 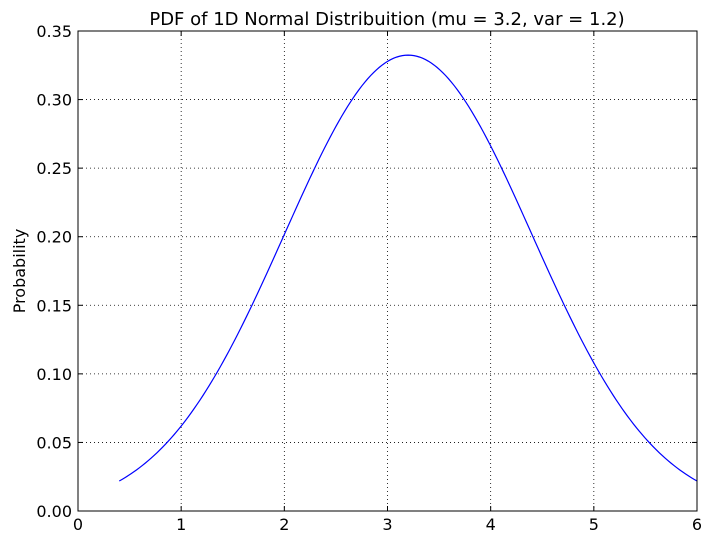 I want to click on x-tick-label: 4, so click(x=491, y=524).